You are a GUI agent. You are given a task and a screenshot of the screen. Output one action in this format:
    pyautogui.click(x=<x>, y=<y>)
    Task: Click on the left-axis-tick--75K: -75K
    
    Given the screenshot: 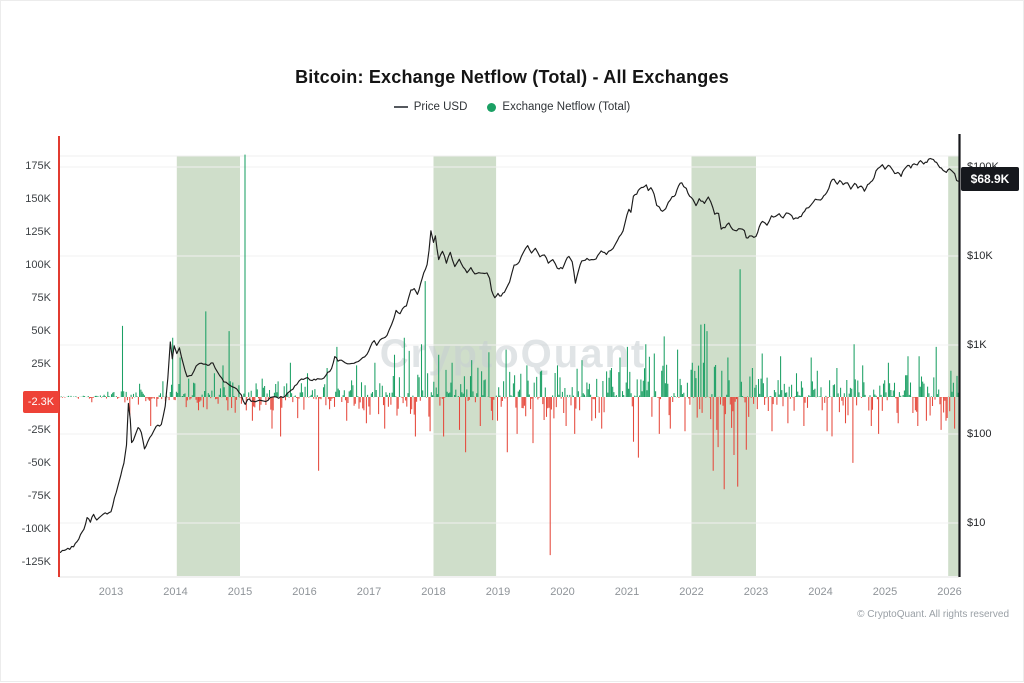 What is the action you would take?
    pyautogui.click(x=39, y=495)
    